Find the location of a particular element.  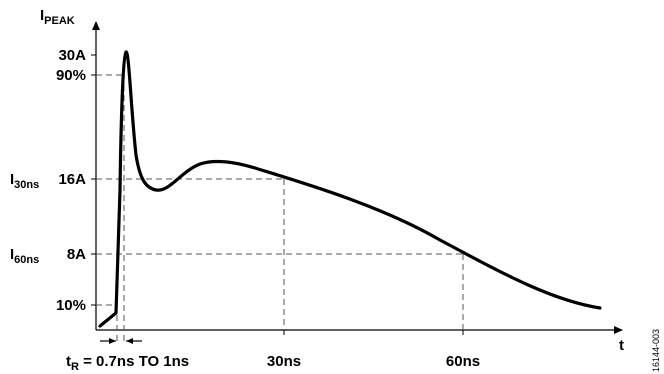

y-axis-label: IPEAK is located at coordinates (57, 17).